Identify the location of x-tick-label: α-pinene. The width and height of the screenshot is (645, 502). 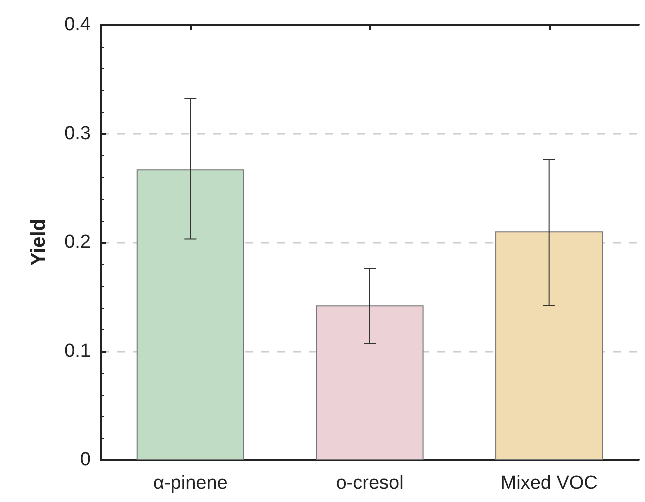
(190, 483).